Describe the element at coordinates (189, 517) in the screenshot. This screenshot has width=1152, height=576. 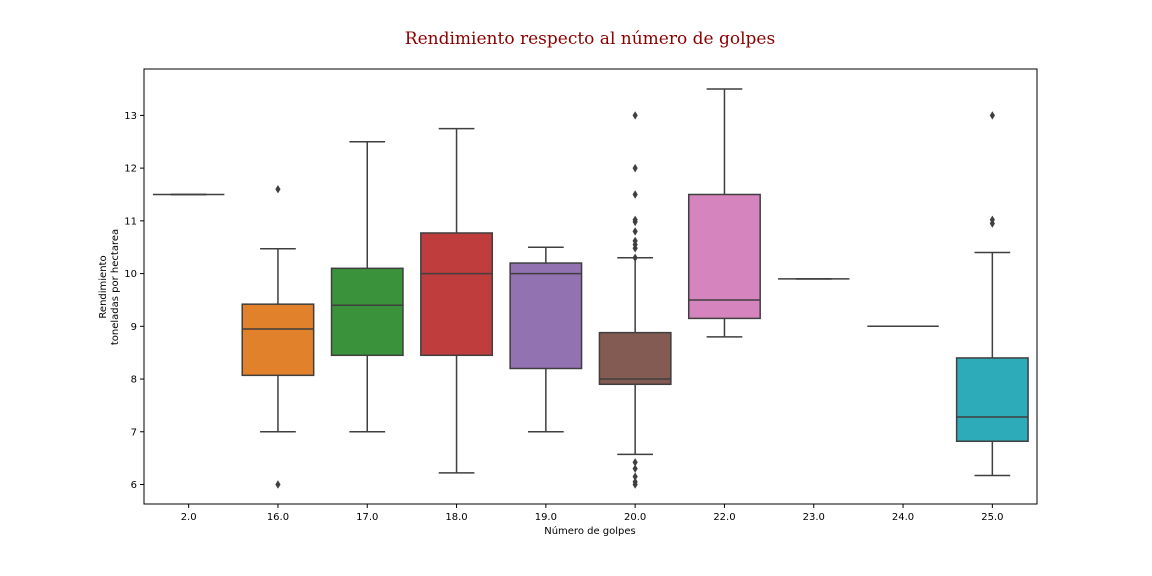
I see `x-tick-label: 2.0` at that location.